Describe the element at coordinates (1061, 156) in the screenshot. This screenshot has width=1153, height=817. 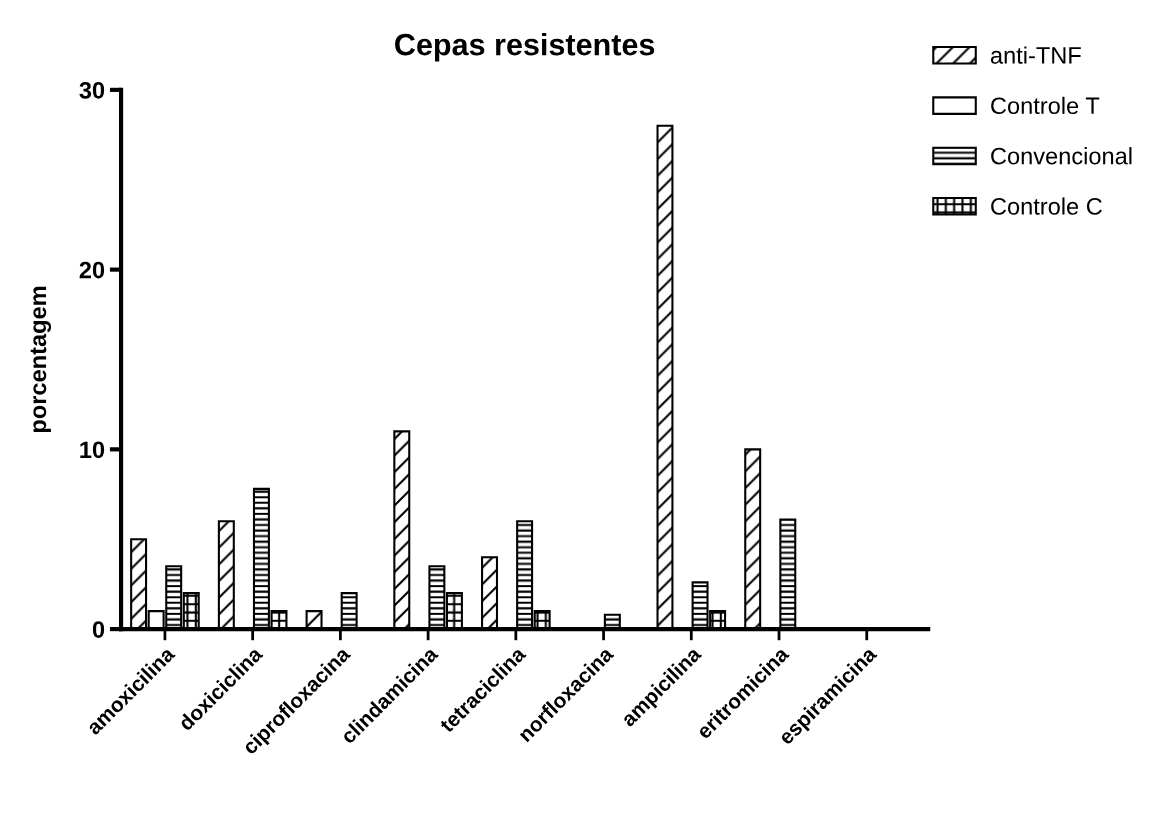
I see `legend-label: Convencional` at that location.